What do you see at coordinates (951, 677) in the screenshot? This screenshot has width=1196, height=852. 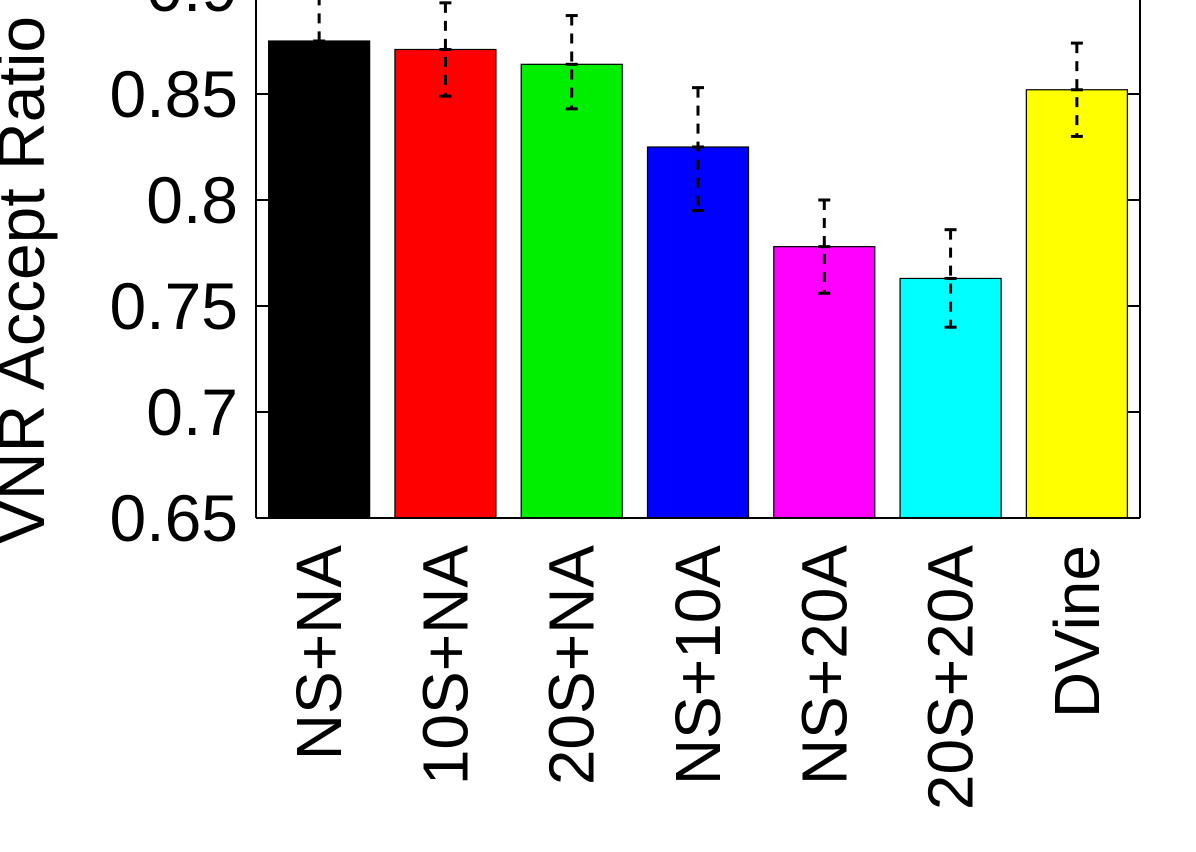 I see `x-tick-label-5: 20S+20A` at bounding box center [951, 677].